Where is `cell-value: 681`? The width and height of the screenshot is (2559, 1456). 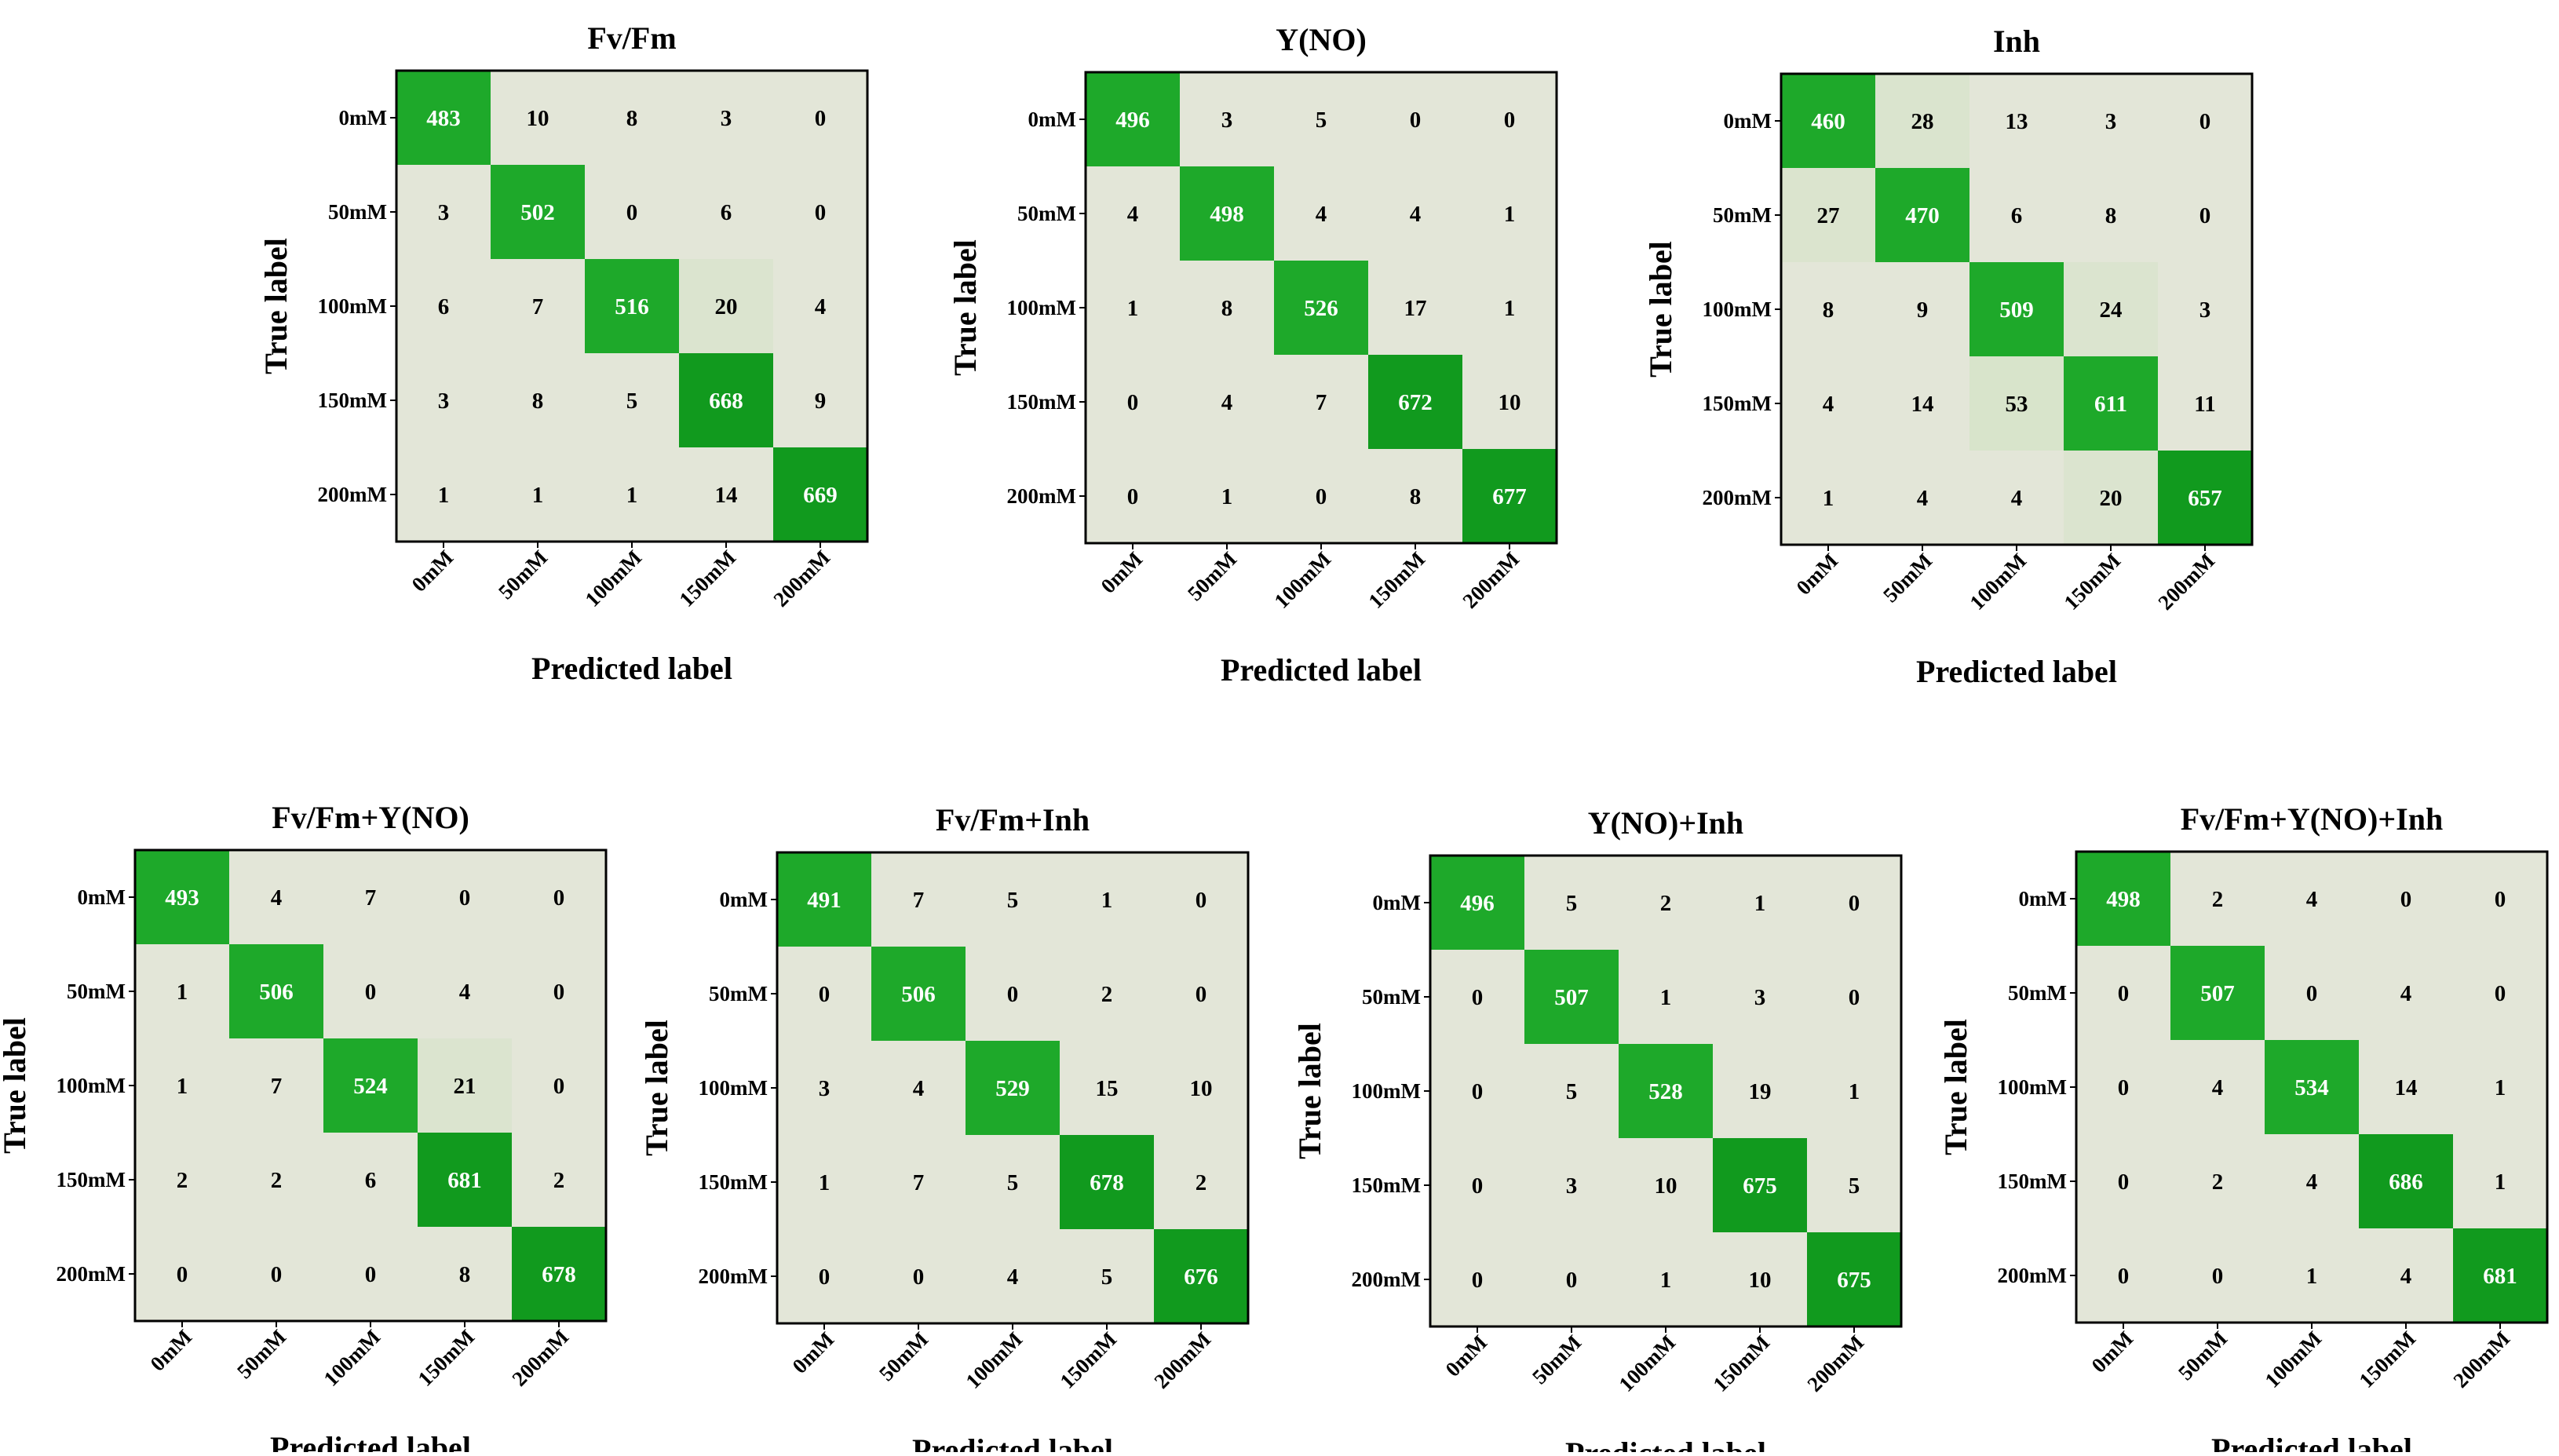
cell-value: 681 is located at coordinates (2500, 1276).